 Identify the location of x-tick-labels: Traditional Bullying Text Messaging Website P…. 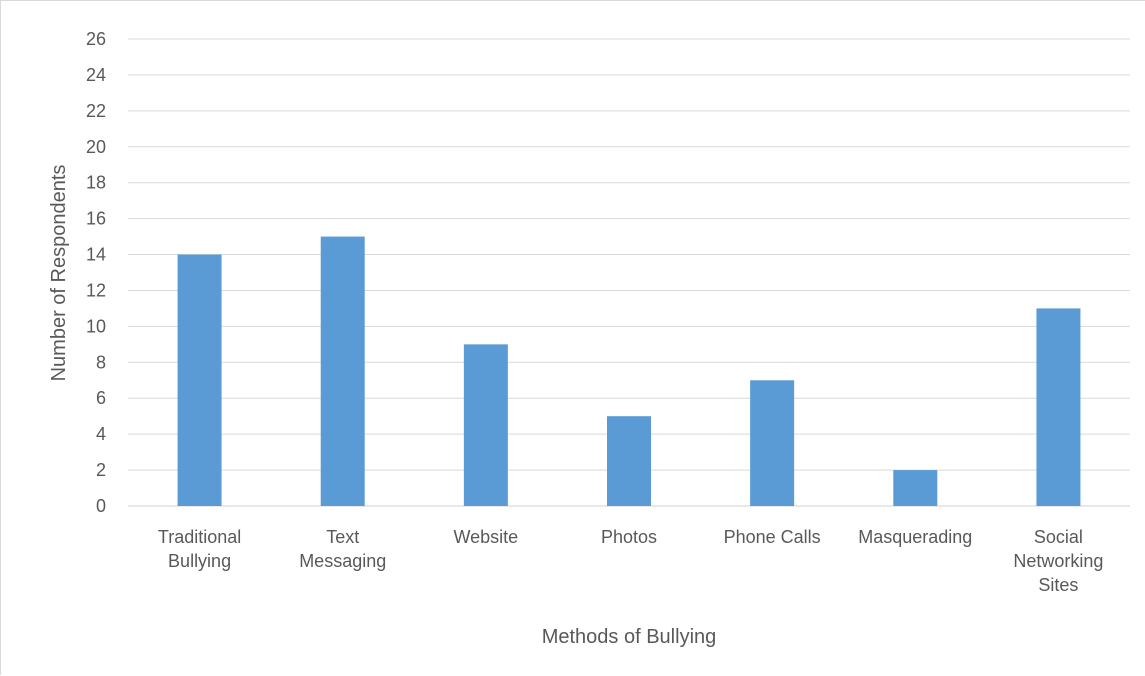
(631, 561).